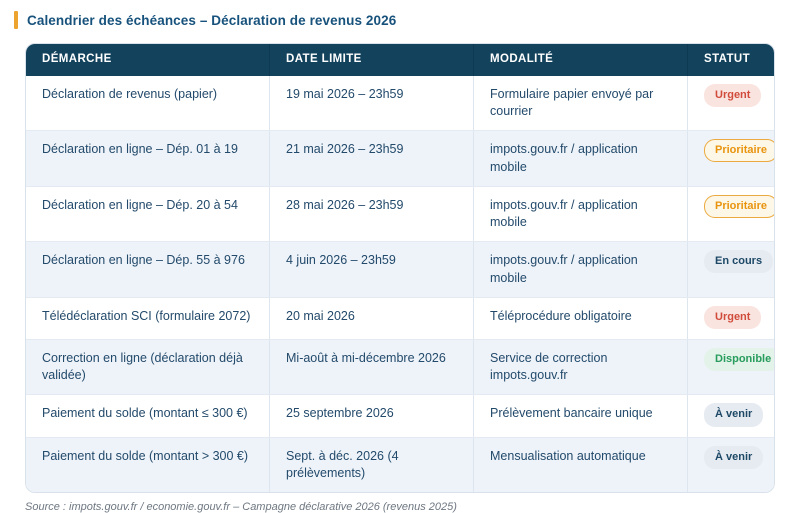 This screenshot has width=800, height=513. Describe the element at coordinates (140, 204) in the screenshot. I see `cell-demarche: Déclaration en ligne – Dép. 20 à 54` at that location.